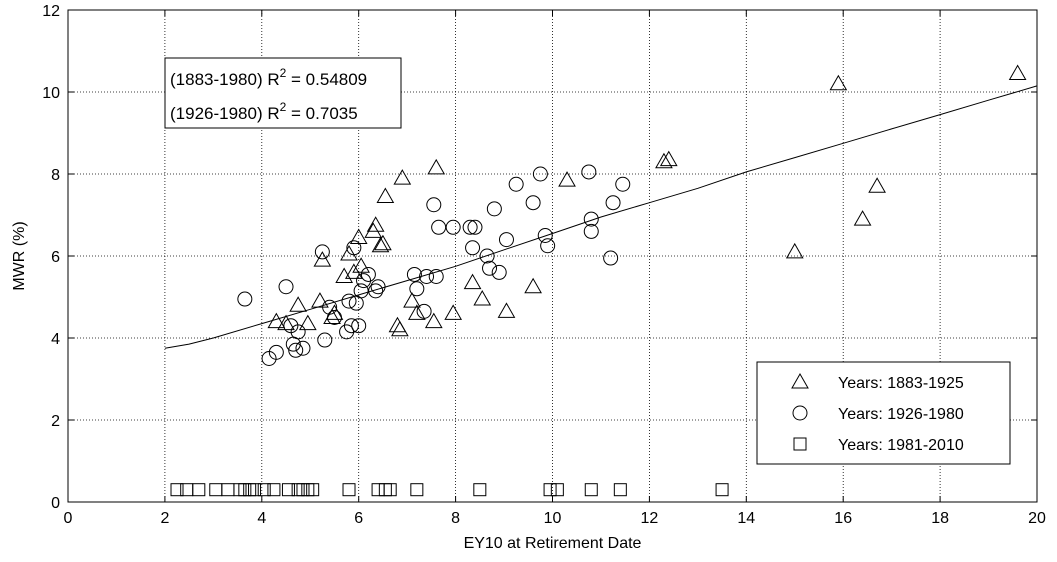 This screenshot has width=1057, height=562. Describe the element at coordinates (901, 383) in the screenshot. I see `legend-label: Years: 1883-1925` at that location.